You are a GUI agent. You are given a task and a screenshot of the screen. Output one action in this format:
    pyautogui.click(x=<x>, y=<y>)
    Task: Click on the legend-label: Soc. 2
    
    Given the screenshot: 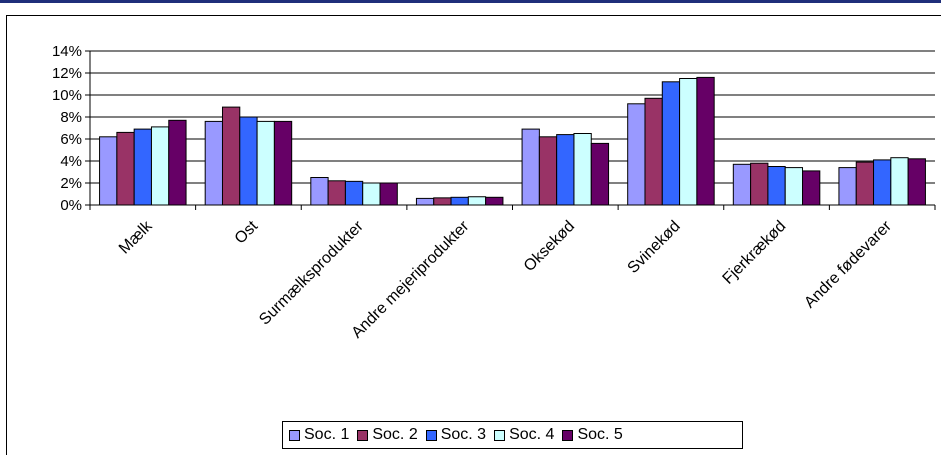 What is the action you would take?
    pyautogui.click(x=395, y=434)
    